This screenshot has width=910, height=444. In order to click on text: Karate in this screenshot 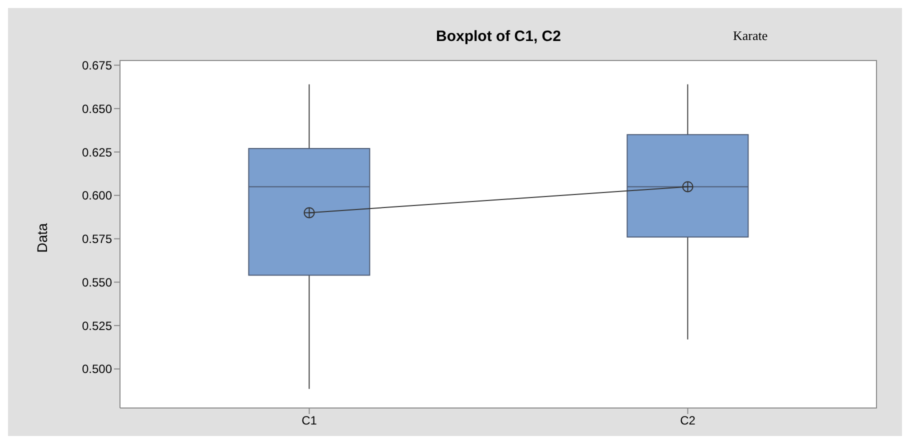, I will do `click(750, 36)`.